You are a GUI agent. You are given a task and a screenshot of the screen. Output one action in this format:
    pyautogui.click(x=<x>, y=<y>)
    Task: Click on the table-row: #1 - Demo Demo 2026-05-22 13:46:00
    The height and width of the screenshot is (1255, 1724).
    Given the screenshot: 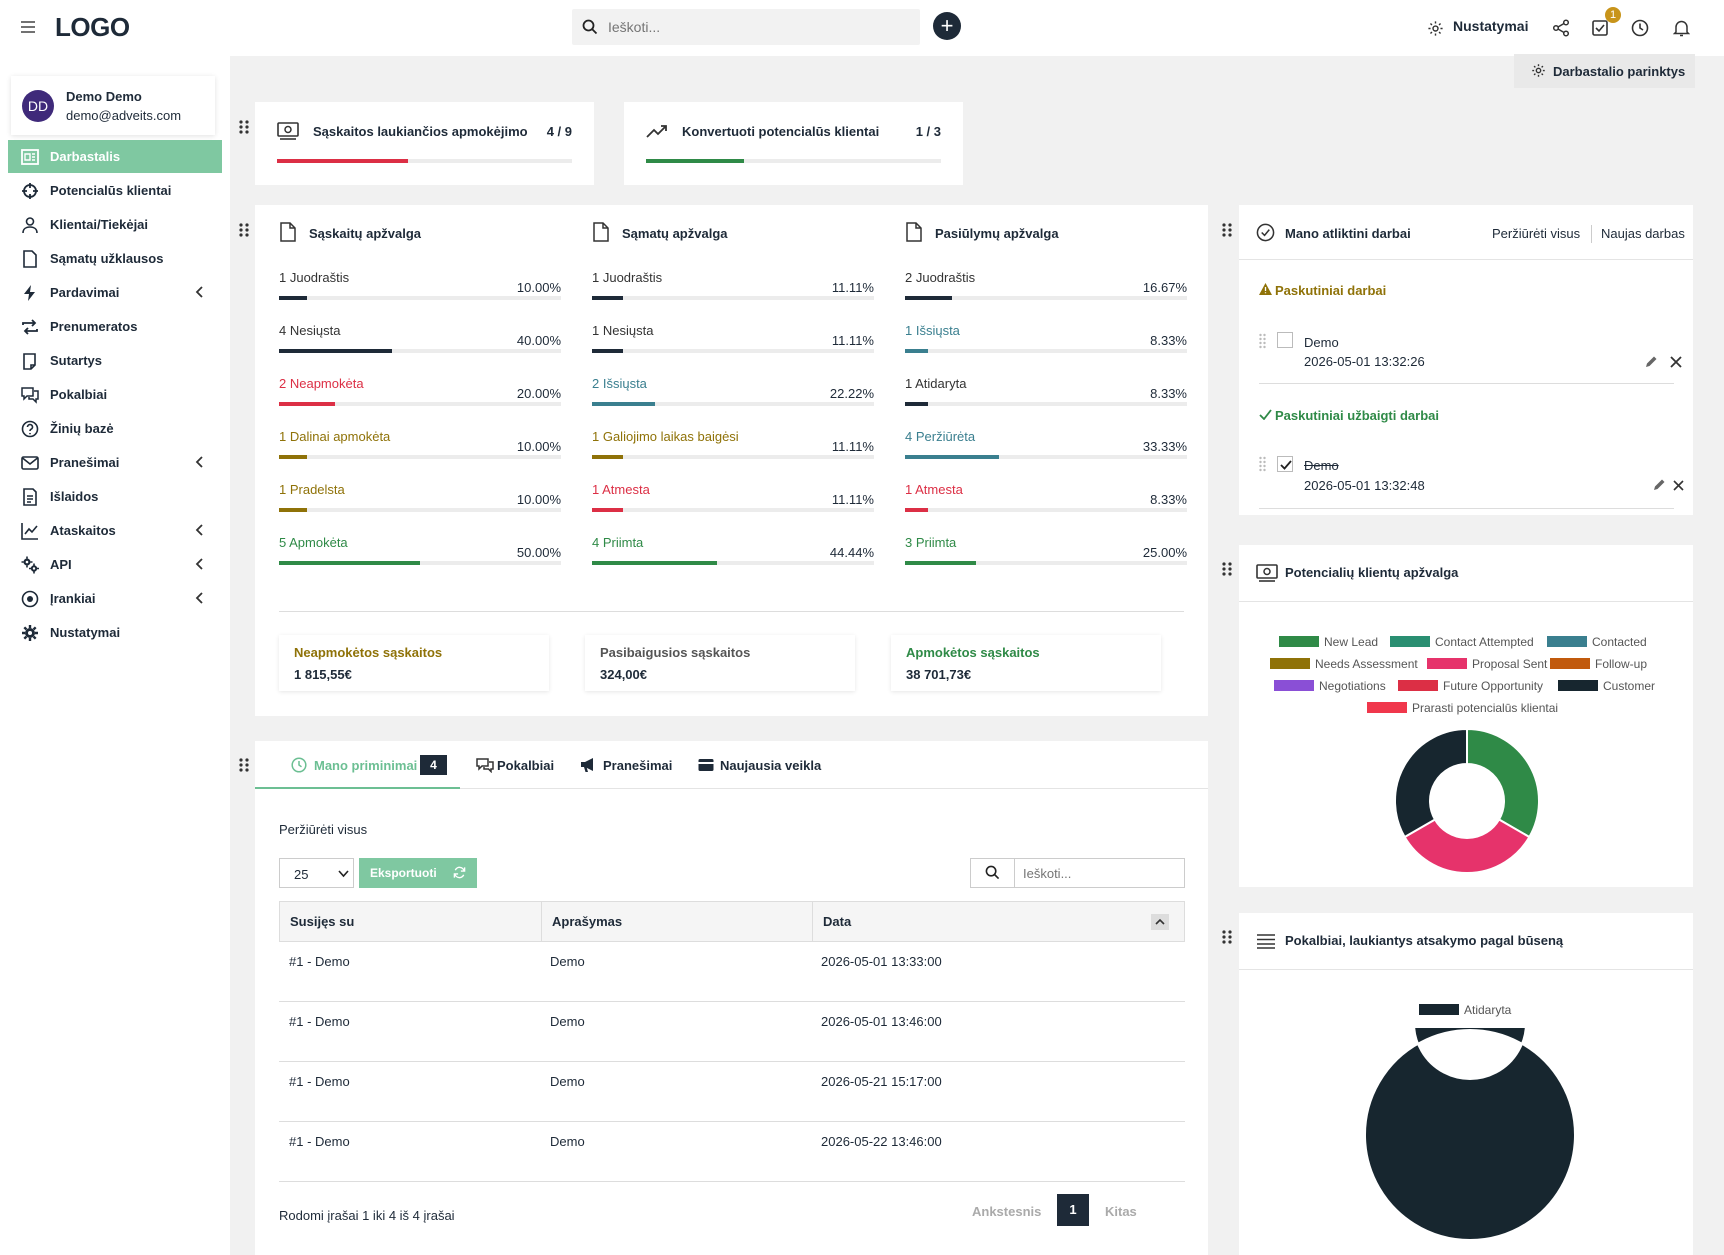 What is the action you would take?
    pyautogui.click(x=732, y=1152)
    